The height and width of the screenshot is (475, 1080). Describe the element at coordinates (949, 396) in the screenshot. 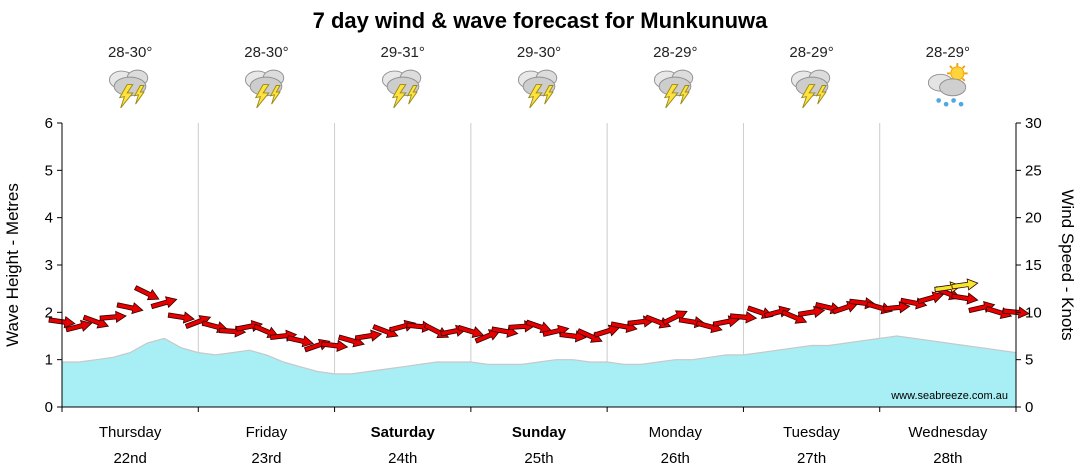

I see `watermark: www.seabreeze.com.au` at that location.